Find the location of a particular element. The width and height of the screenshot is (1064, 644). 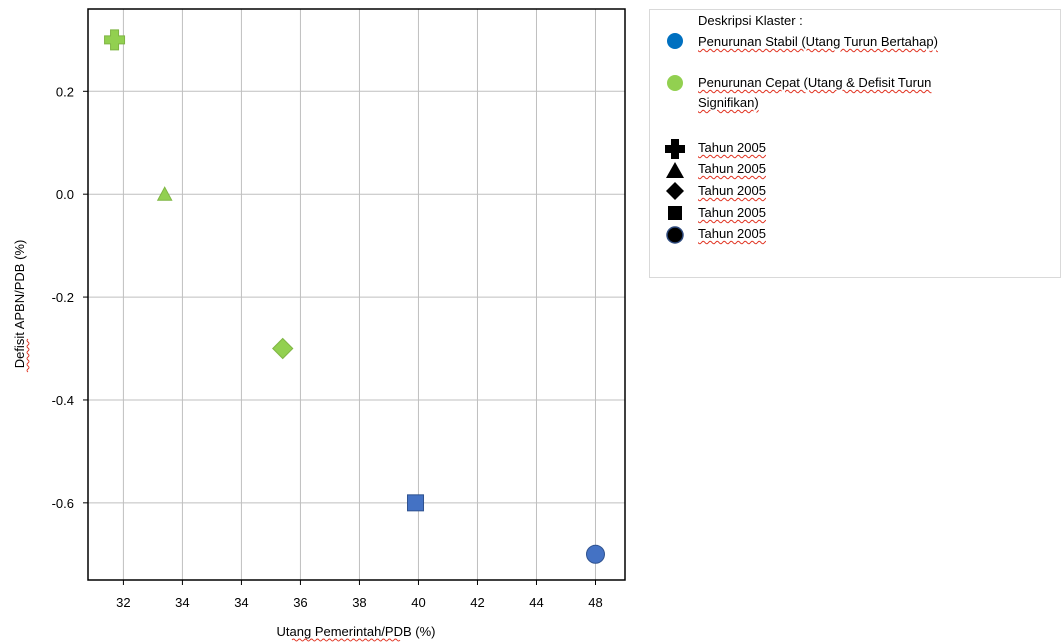

x-tick-label: 36 is located at coordinates (300, 602).